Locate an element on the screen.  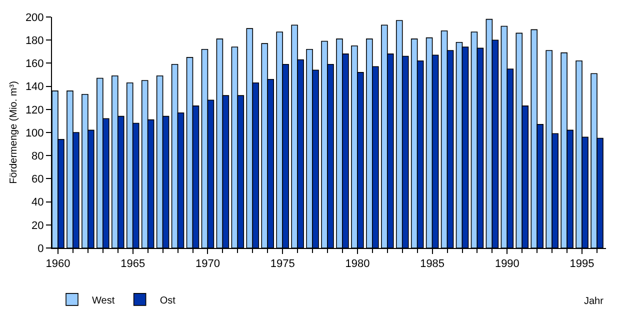
x-tick-label: 1970 is located at coordinates (207, 264).